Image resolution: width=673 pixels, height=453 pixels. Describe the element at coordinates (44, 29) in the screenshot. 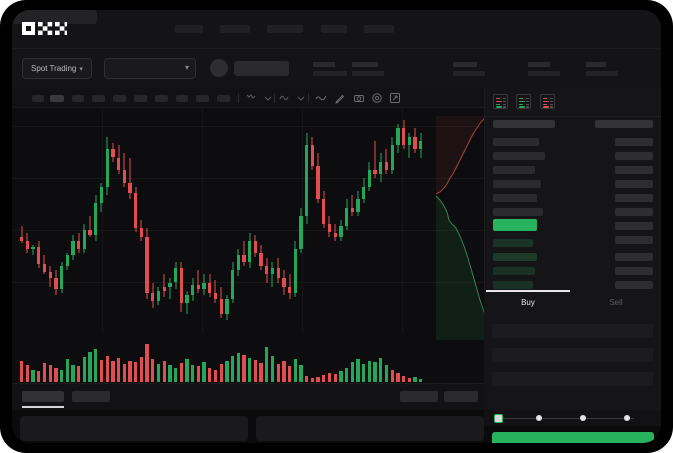

I see `okx-logo` at that location.